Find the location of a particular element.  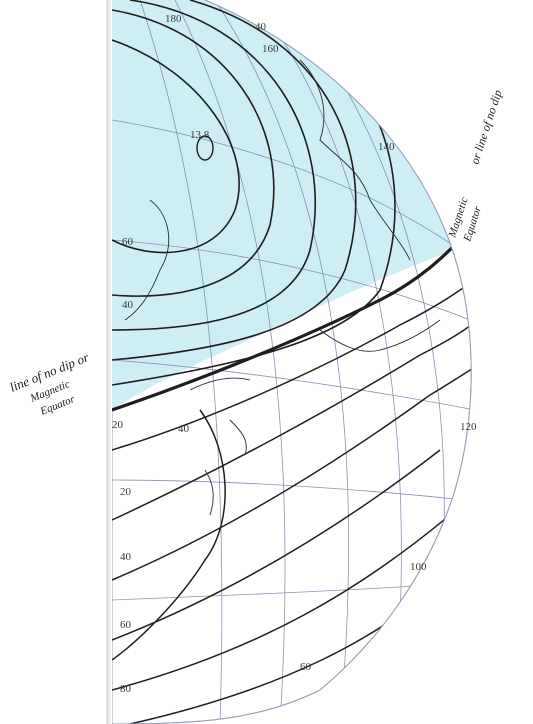

tick-label: 120 is located at coordinates (468, 427).